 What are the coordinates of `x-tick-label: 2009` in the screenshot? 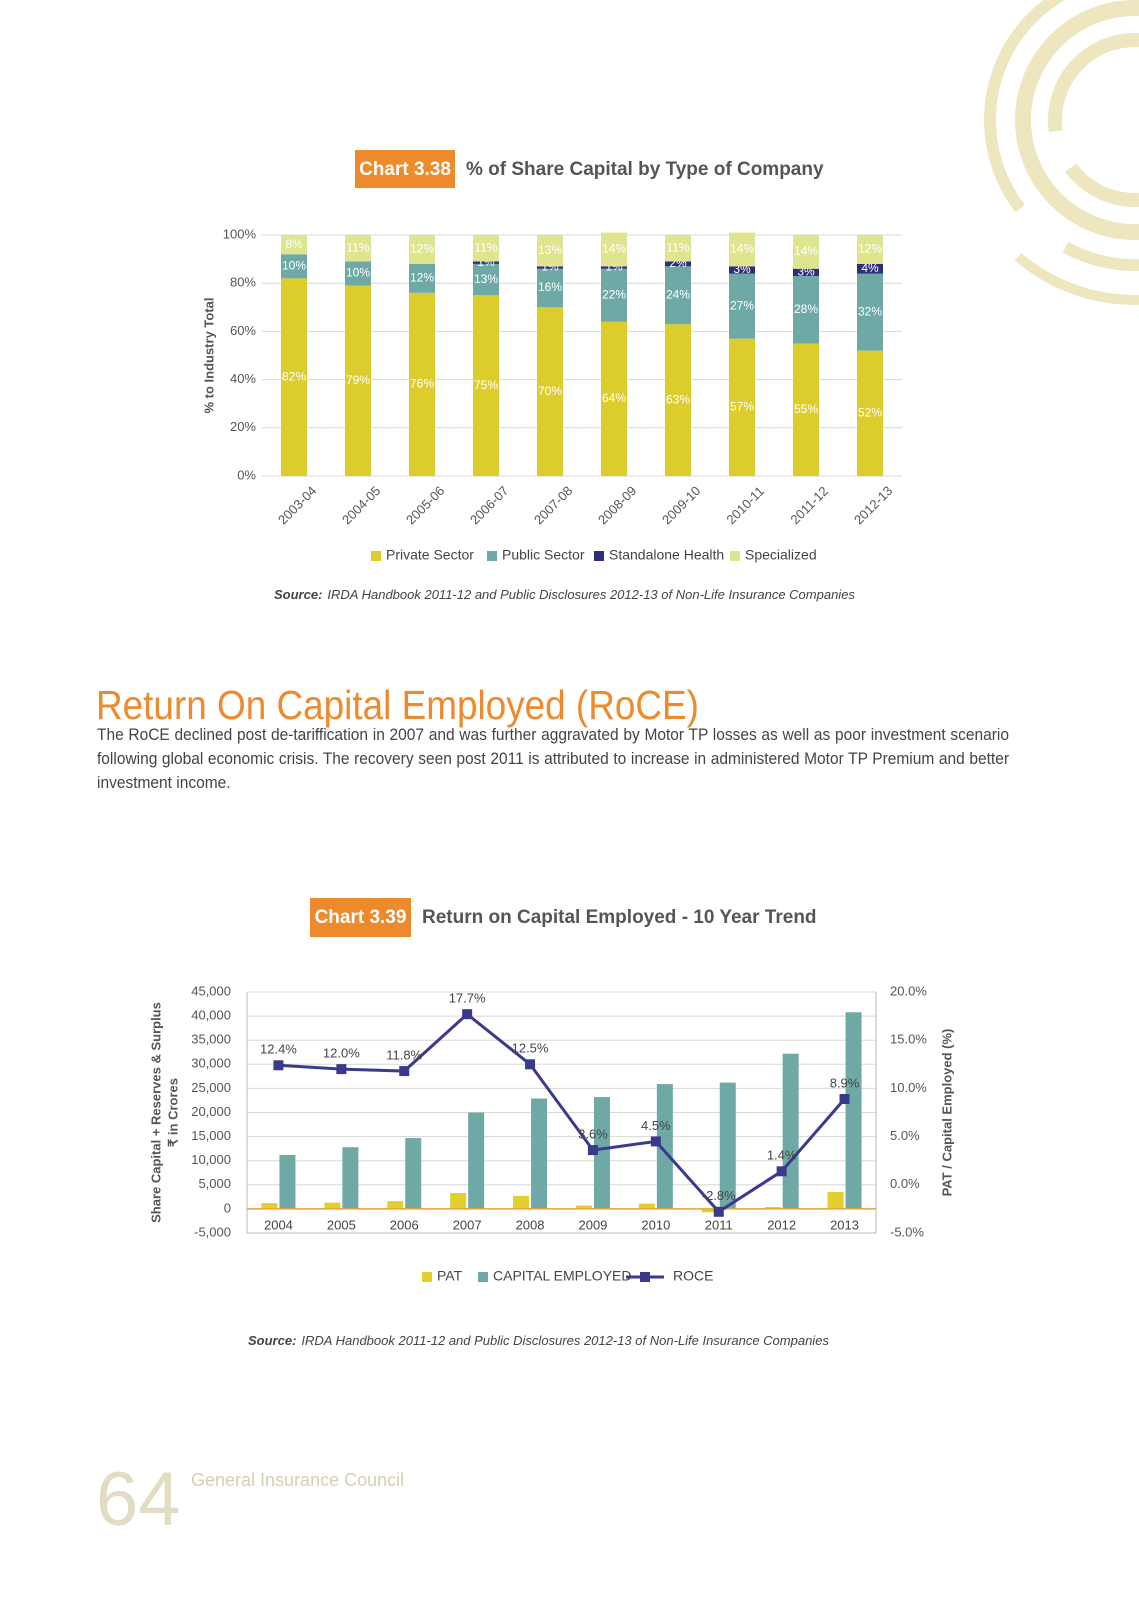 It's located at (592, 1224).